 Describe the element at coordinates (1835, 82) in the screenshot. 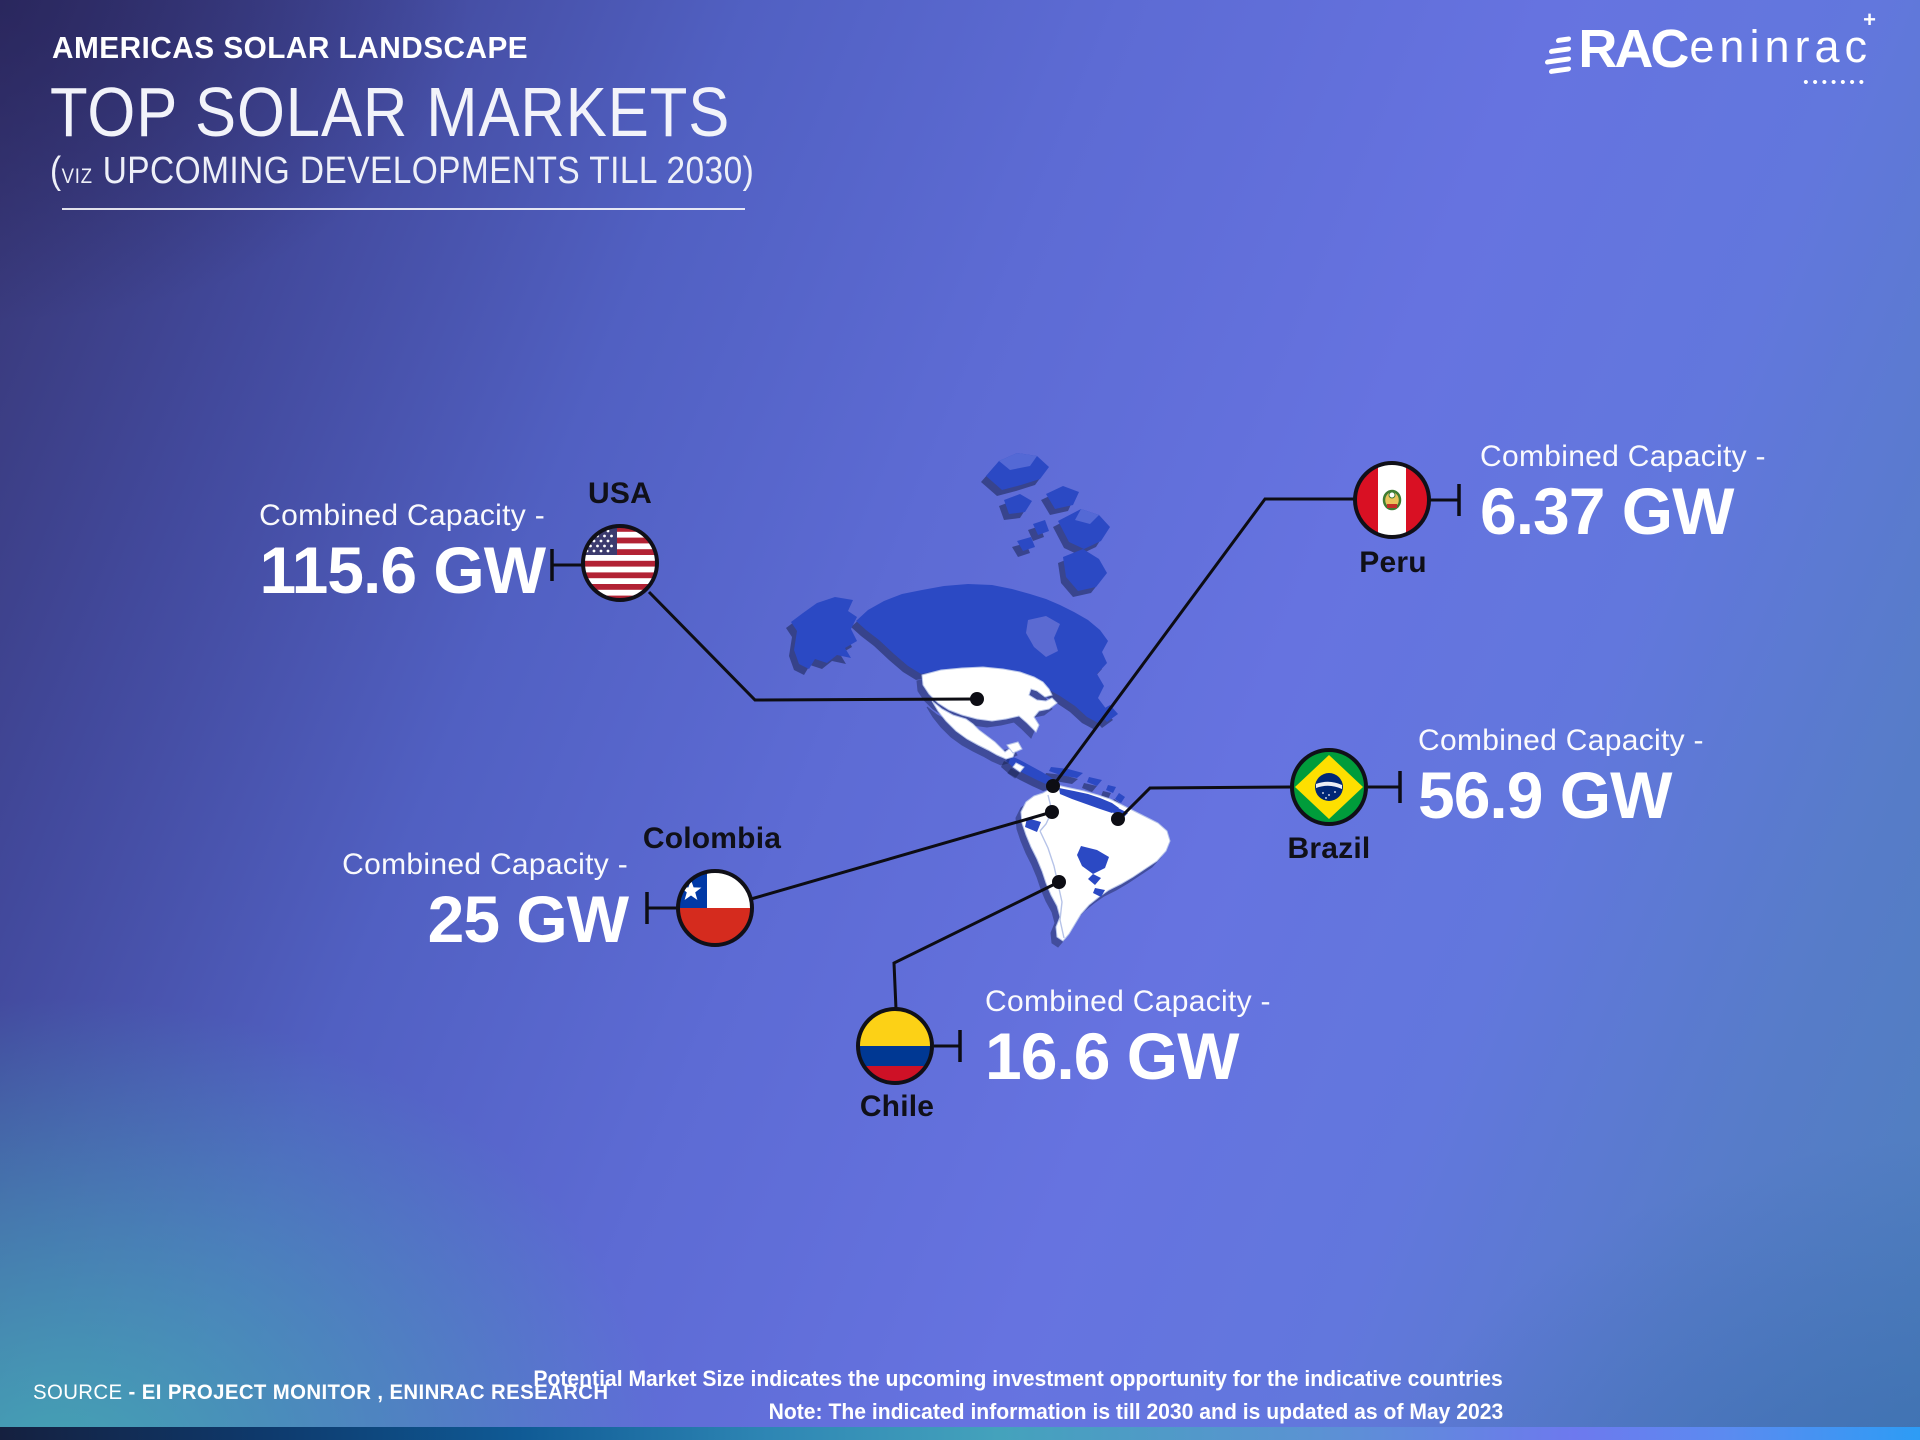

I see `logo-dots: •••••••` at that location.